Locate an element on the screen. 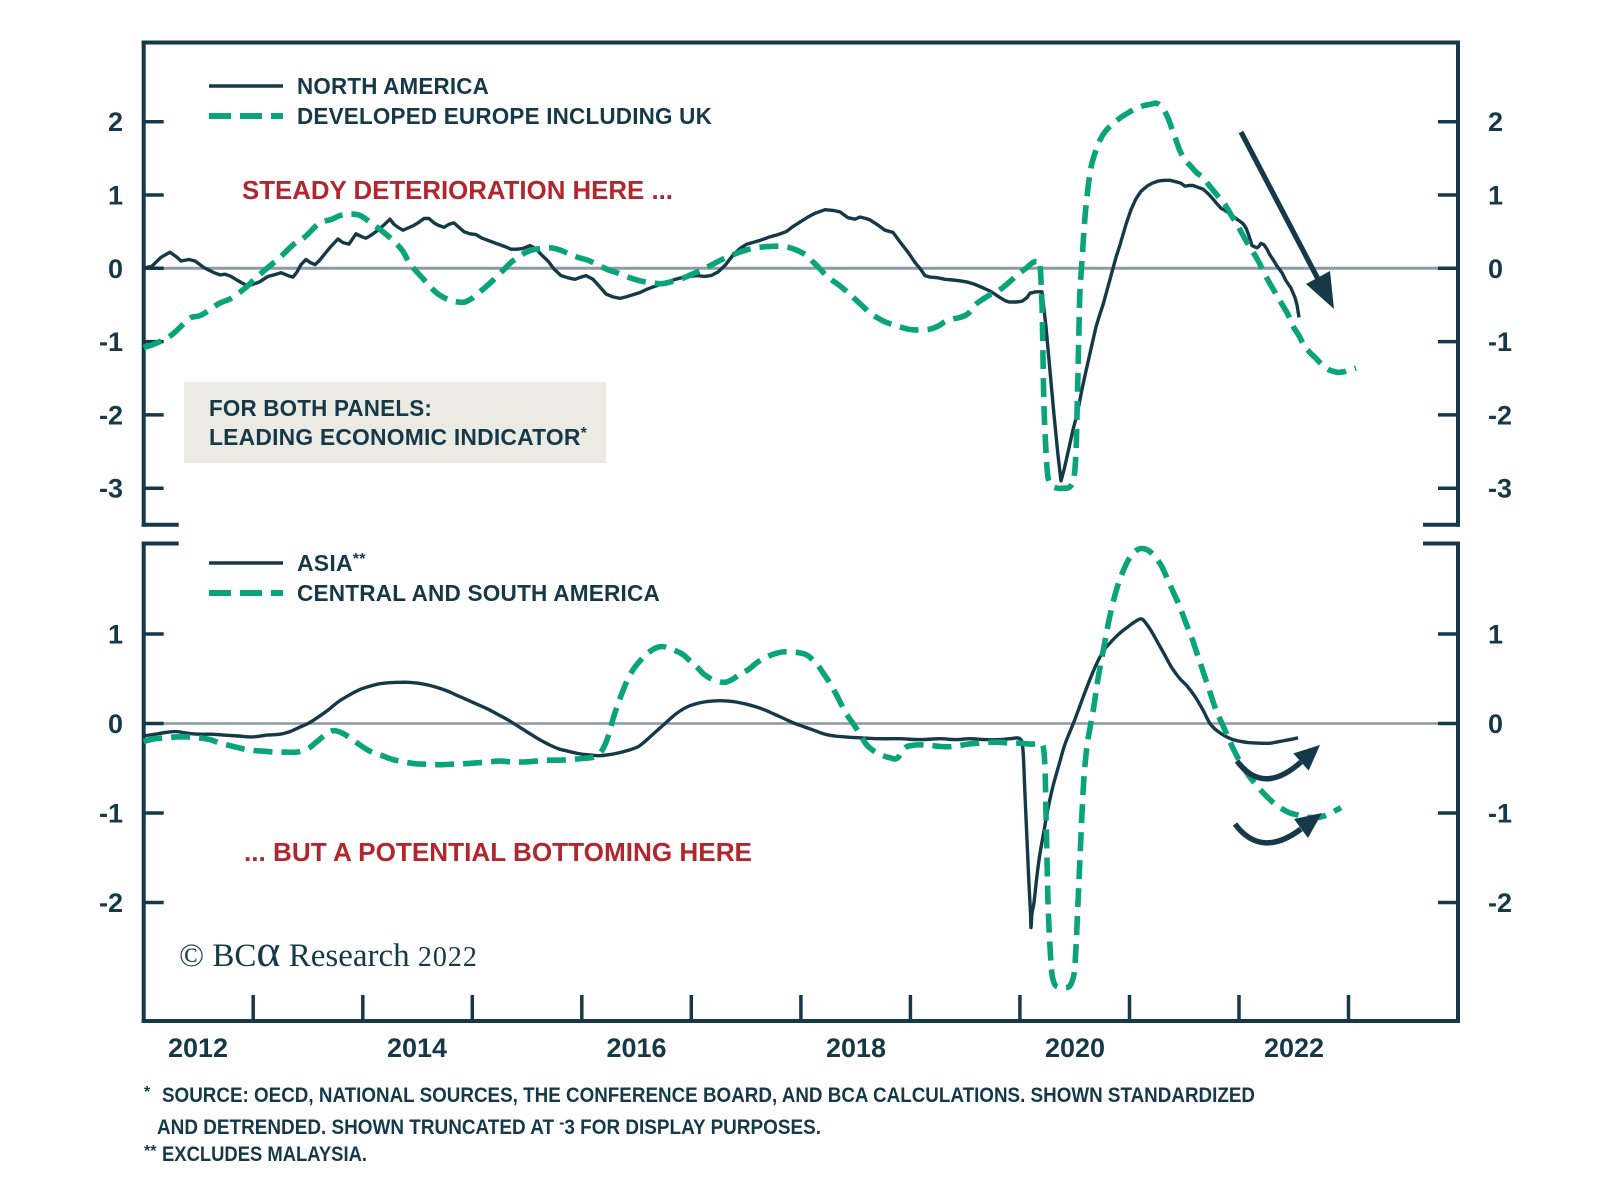 The image size is (1600, 1195). svg-text: 2020 is located at coordinates (1075, 1048).